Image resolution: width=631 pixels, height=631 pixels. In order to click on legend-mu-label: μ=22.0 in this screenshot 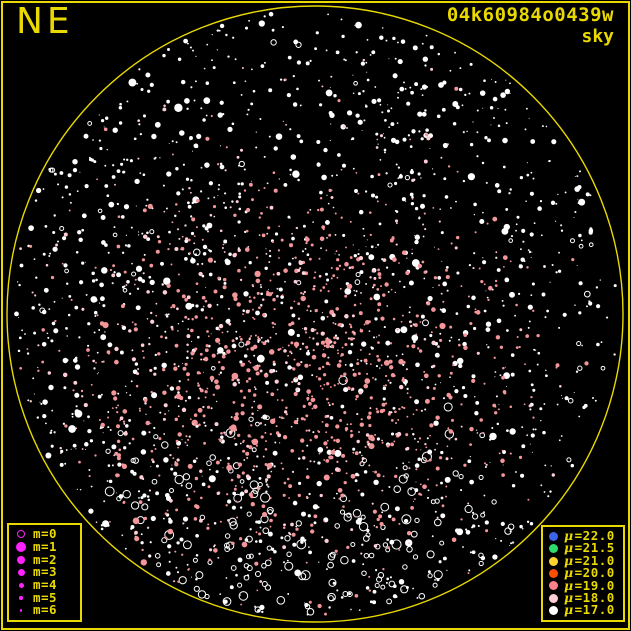, I will do `click(589, 535)`.